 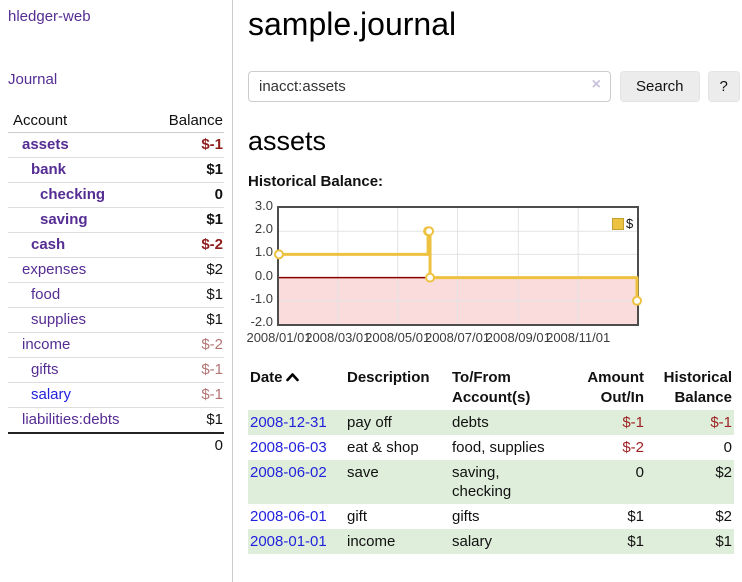 I want to click on sidebar-account-link: salary, so click(x=51, y=394).